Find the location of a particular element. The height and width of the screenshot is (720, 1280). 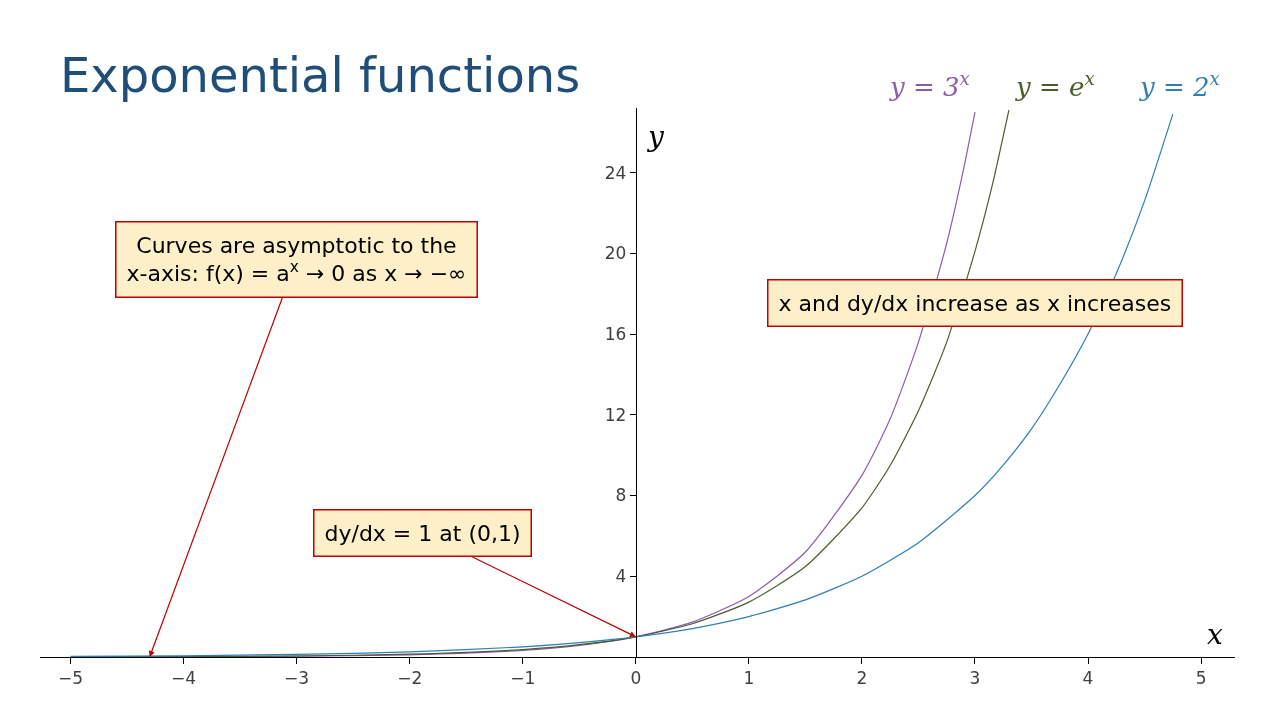

y-axis-title: y is located at coordinates (655, 136).